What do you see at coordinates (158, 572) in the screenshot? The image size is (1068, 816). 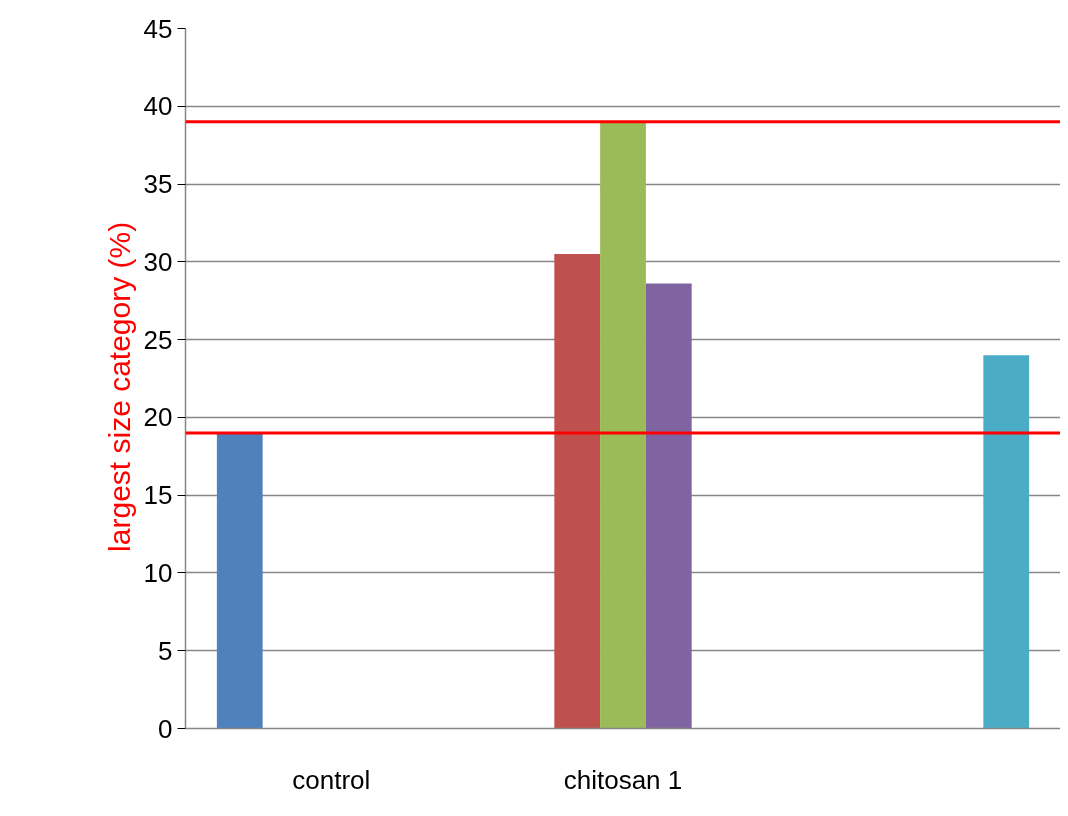 I see `y-tick-label: 10` at bounding box center [158, 572].